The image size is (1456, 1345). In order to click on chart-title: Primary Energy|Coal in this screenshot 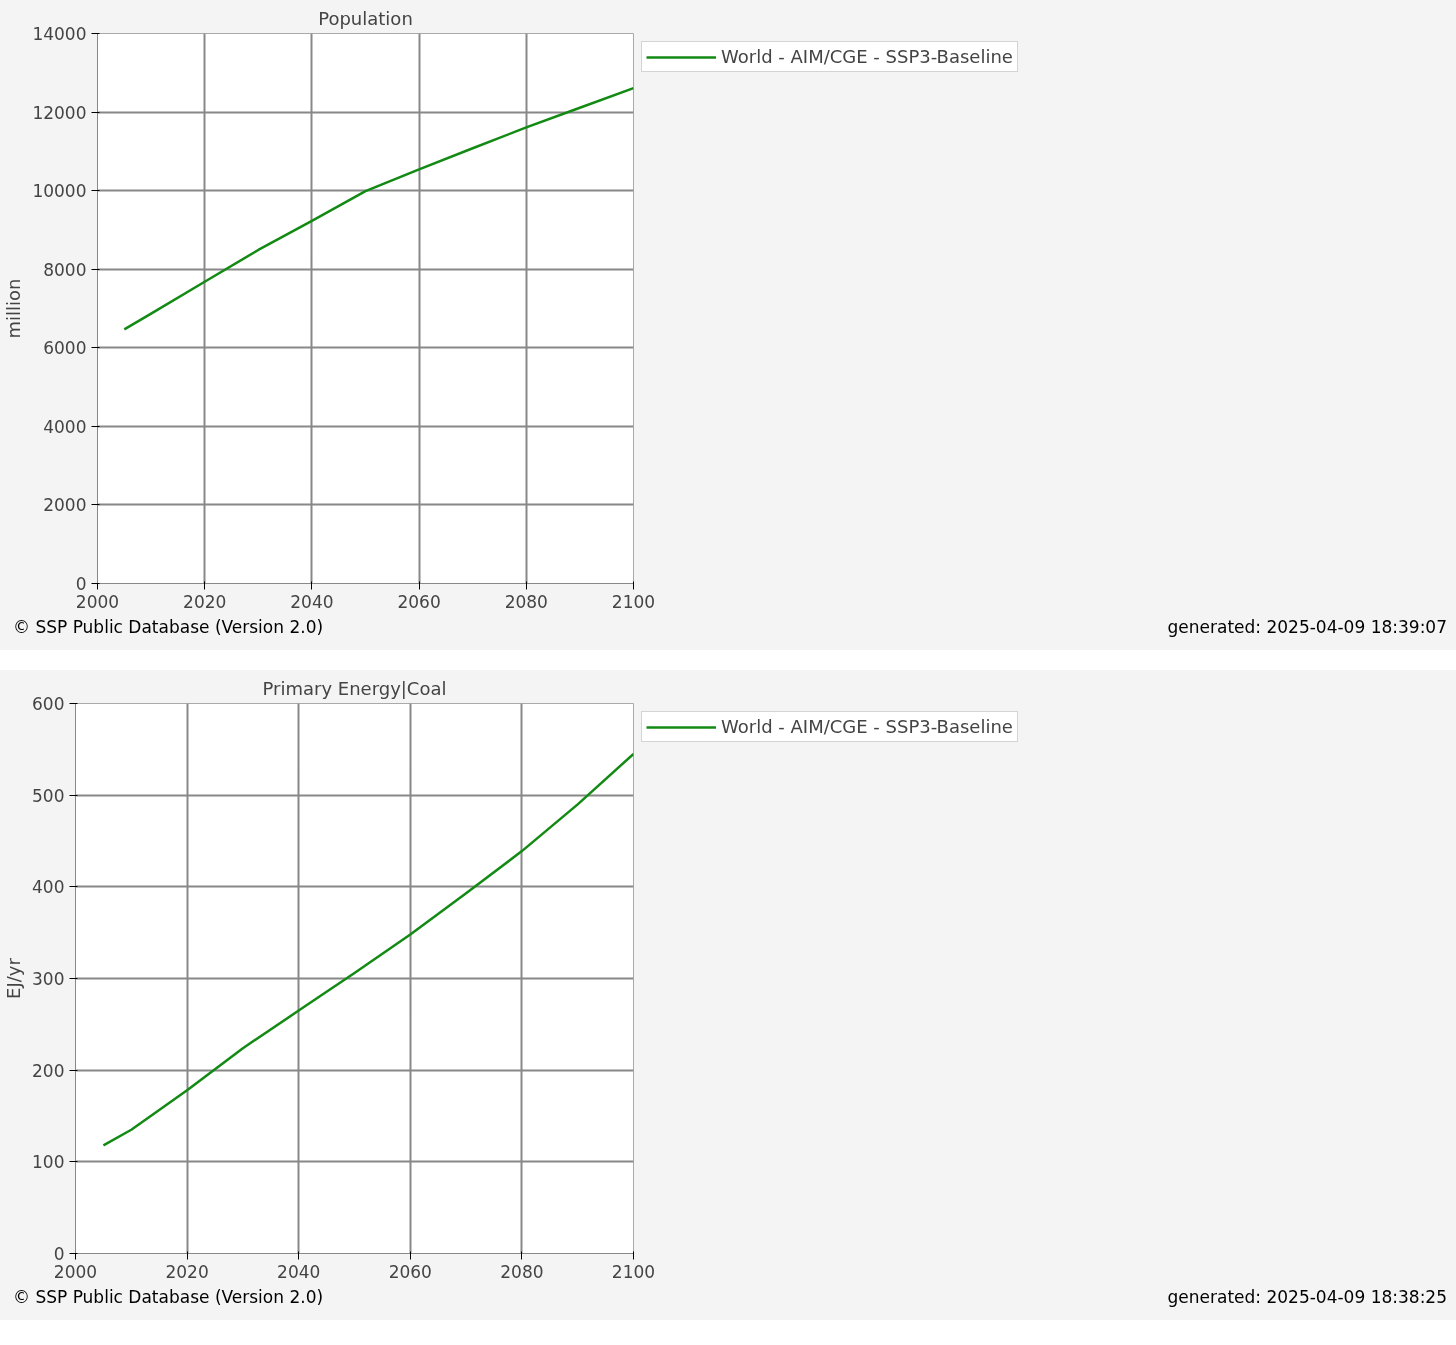, I will do `click(354, 688)`.